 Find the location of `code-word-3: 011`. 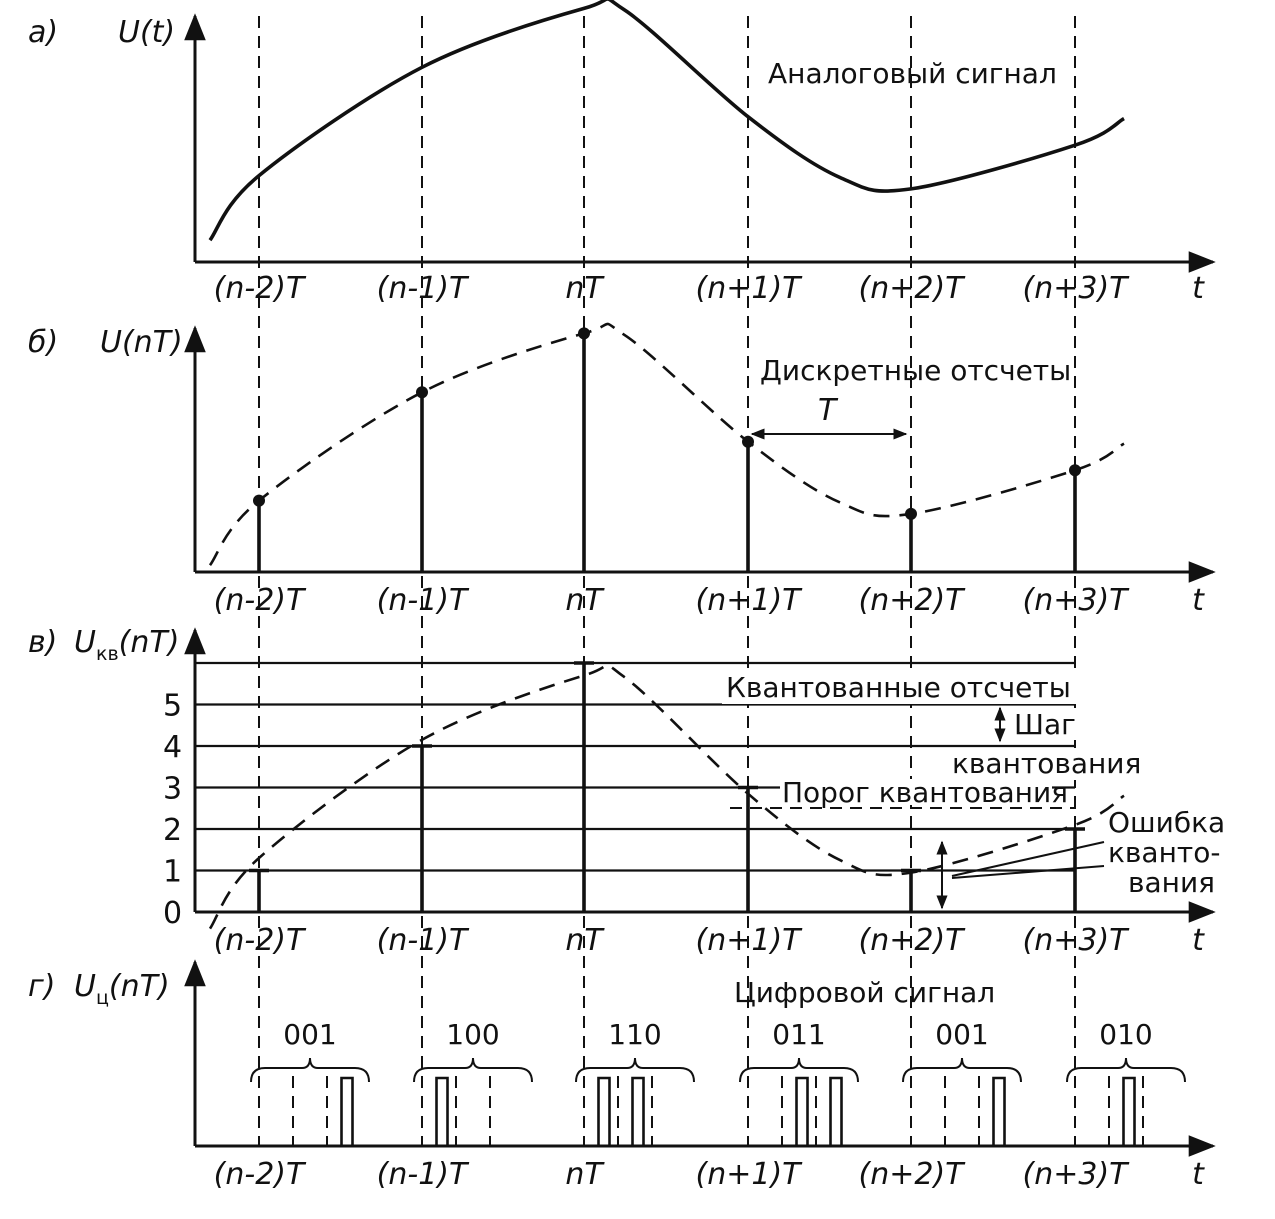

code-word-3: 011 is located at coordinates (799, 1082).